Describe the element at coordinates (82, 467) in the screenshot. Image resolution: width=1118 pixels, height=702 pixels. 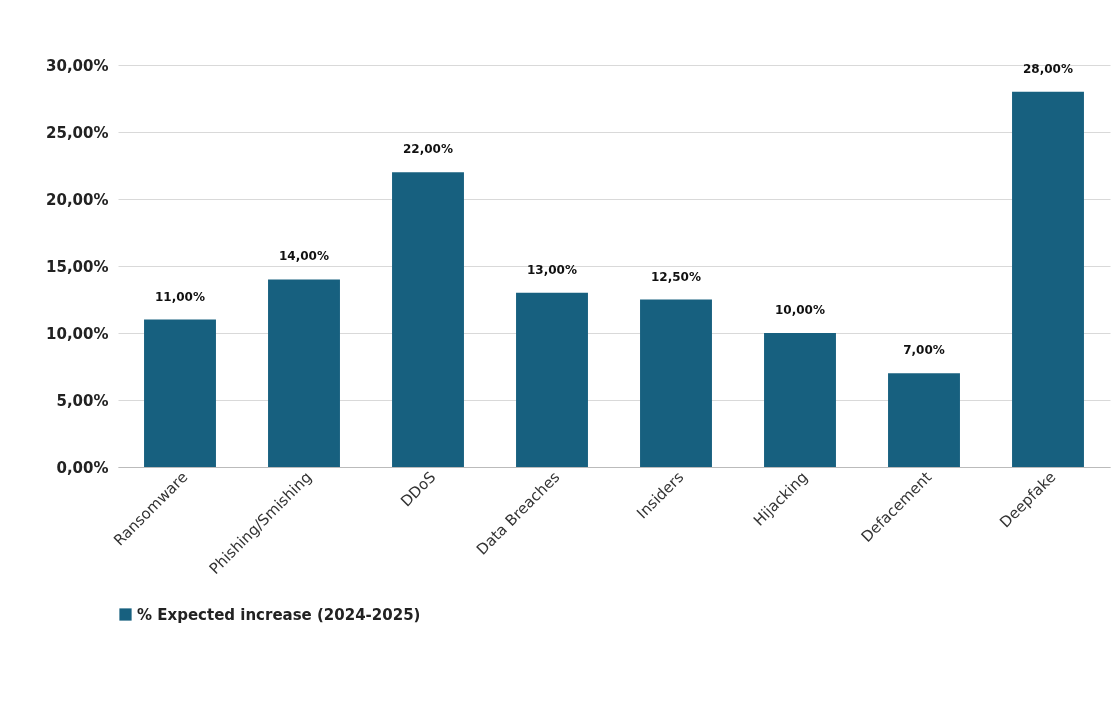
I see `y-tick-label: 0,00%` at that location.